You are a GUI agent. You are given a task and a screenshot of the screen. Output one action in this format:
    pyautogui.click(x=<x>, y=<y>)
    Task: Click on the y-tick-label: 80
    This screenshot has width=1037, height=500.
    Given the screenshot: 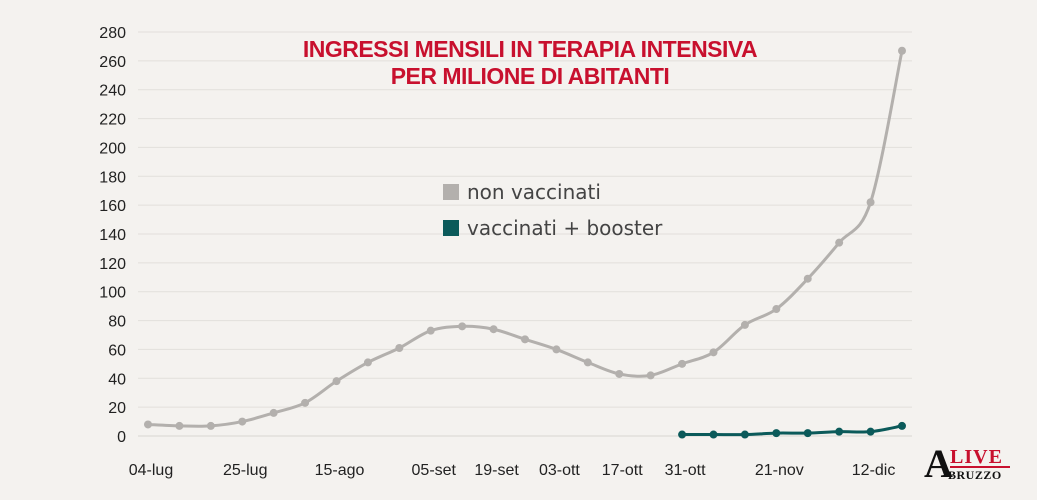 What is the action you would take?
    pyautogui.click(x=117, y=322)
    